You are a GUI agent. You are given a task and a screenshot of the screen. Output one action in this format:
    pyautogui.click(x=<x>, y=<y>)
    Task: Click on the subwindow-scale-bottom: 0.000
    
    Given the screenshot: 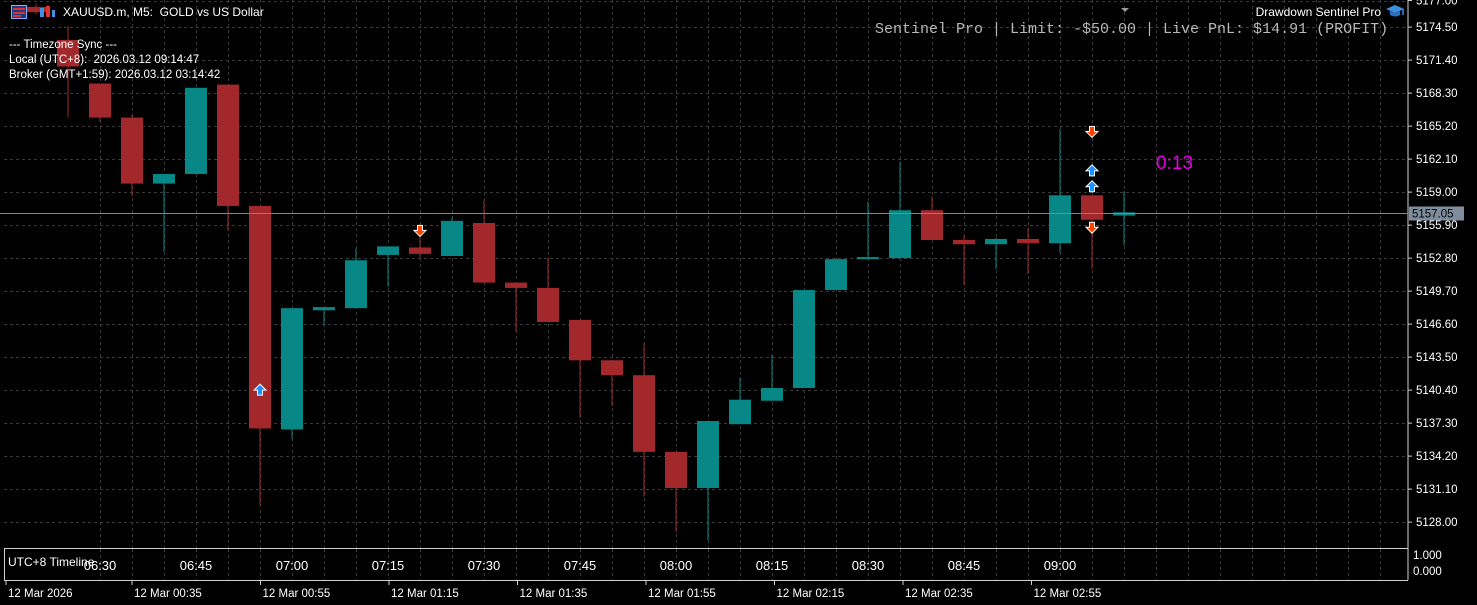 What is the action you would take?
    pyautogui.click(x=1427, y=572)
    